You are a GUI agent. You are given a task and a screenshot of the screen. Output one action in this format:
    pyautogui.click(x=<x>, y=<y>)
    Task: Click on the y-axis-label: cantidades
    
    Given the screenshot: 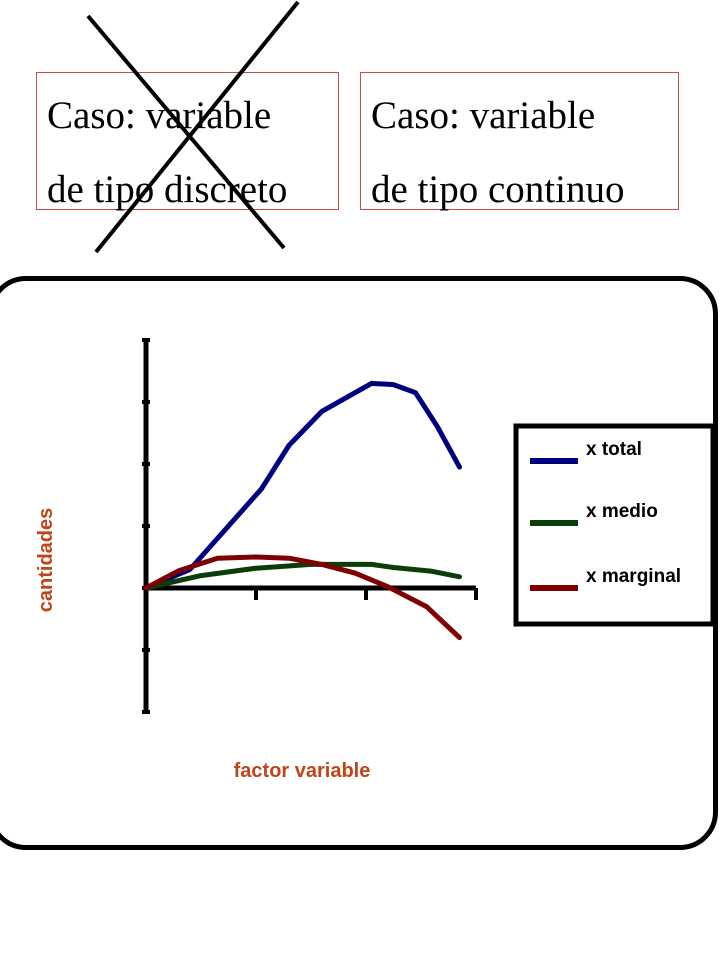 What is the action you would take?
    pyautogui.click(x=46, y=560)
    